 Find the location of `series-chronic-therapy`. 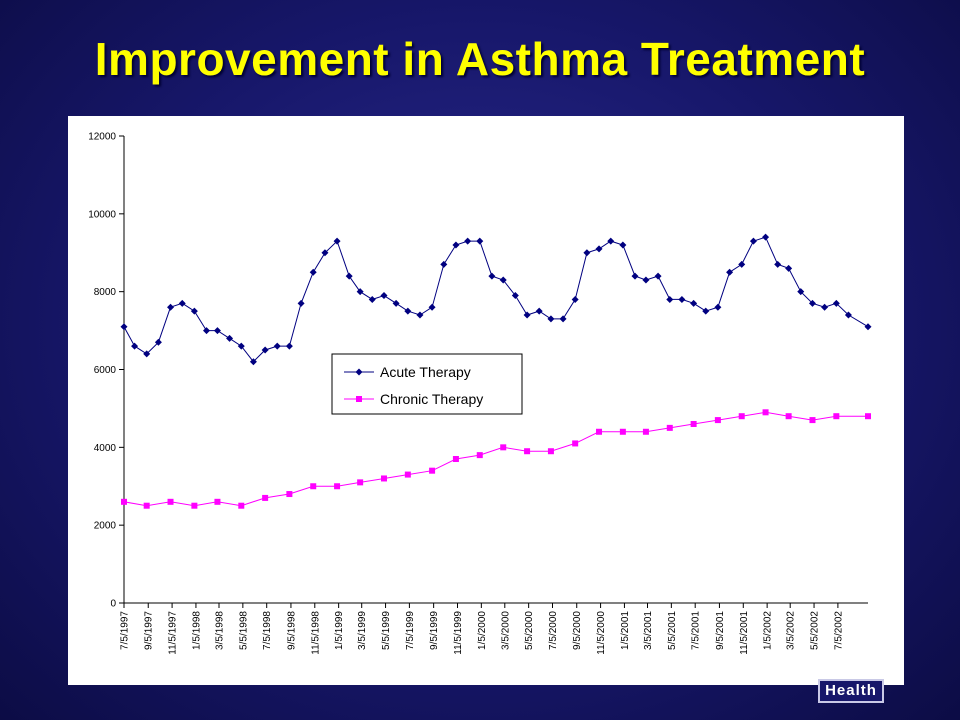

series-chronic-therapy is located at coordinates (496, 459).